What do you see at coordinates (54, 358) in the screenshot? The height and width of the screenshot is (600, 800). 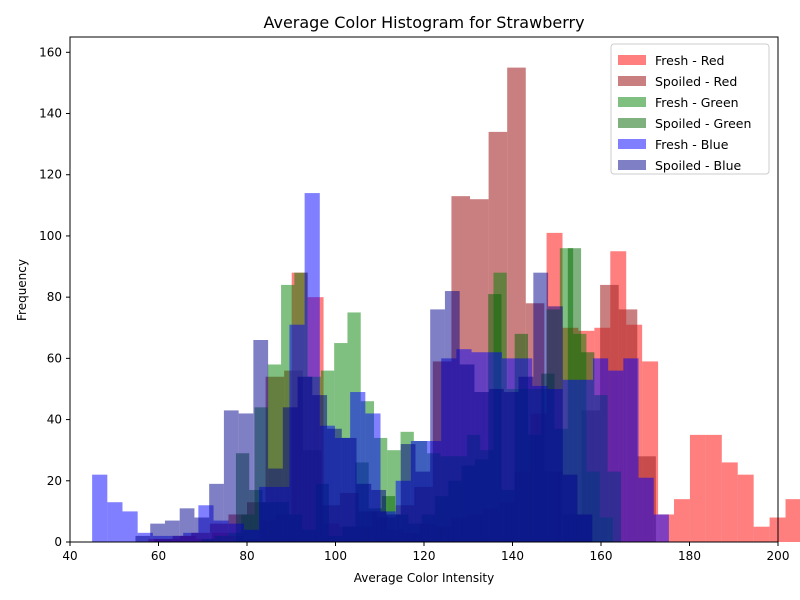 I see `y-tick-label: 60` at bounding box center [54, 358].